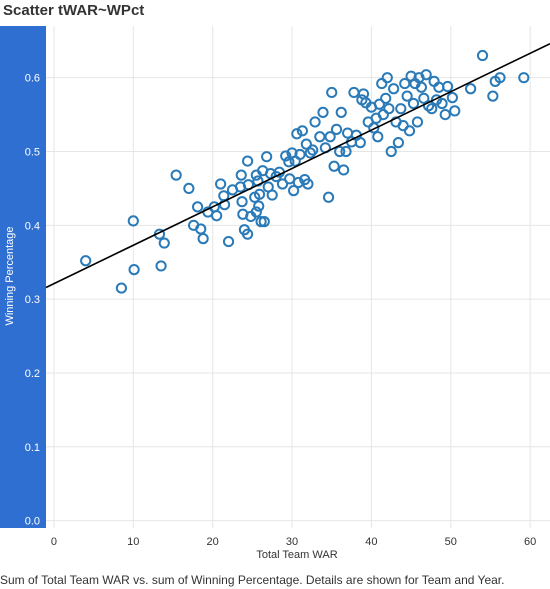  I want to click on y-axis-ticks: 0.0 0.1 0.2 0.3 0.4 0.5 0.6, so click(32, 300).